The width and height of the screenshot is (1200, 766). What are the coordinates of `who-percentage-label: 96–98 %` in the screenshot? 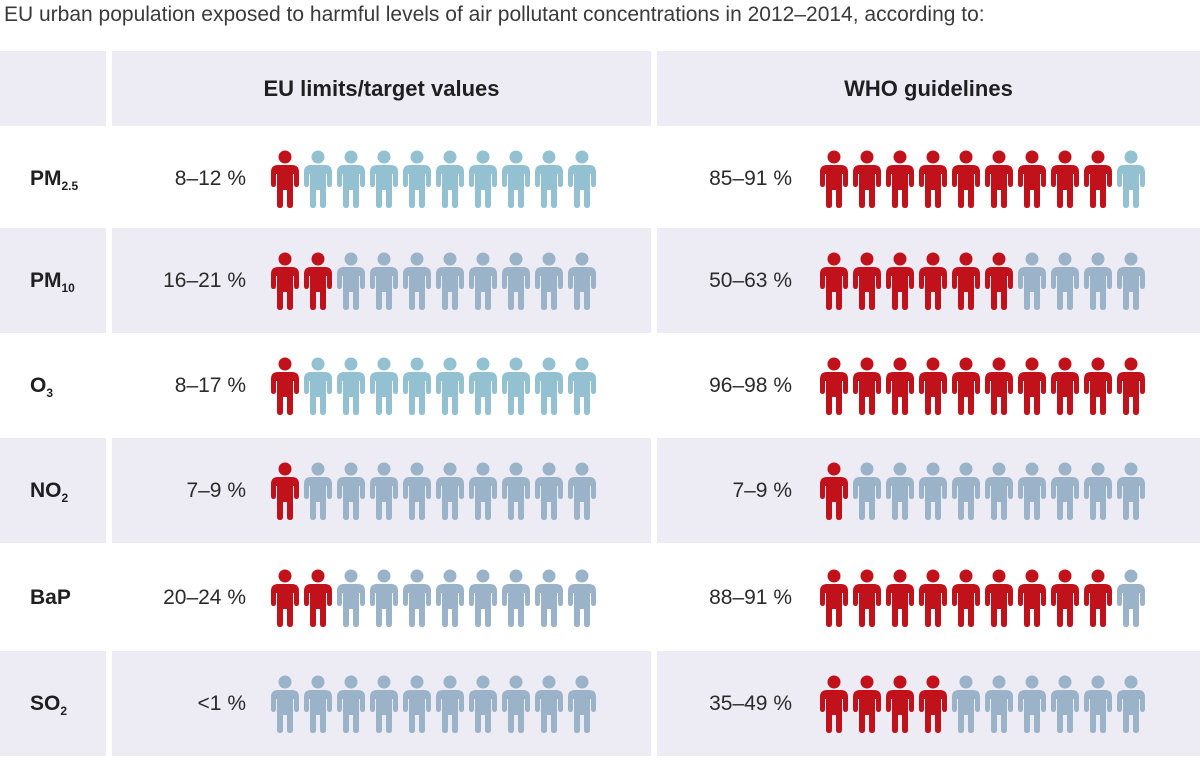 It's located at (750, 385).